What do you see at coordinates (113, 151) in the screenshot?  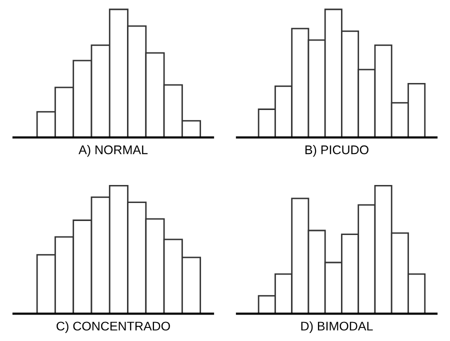 I see `x-axis-title: A) NORMAL` at bounding box center [113, 151].